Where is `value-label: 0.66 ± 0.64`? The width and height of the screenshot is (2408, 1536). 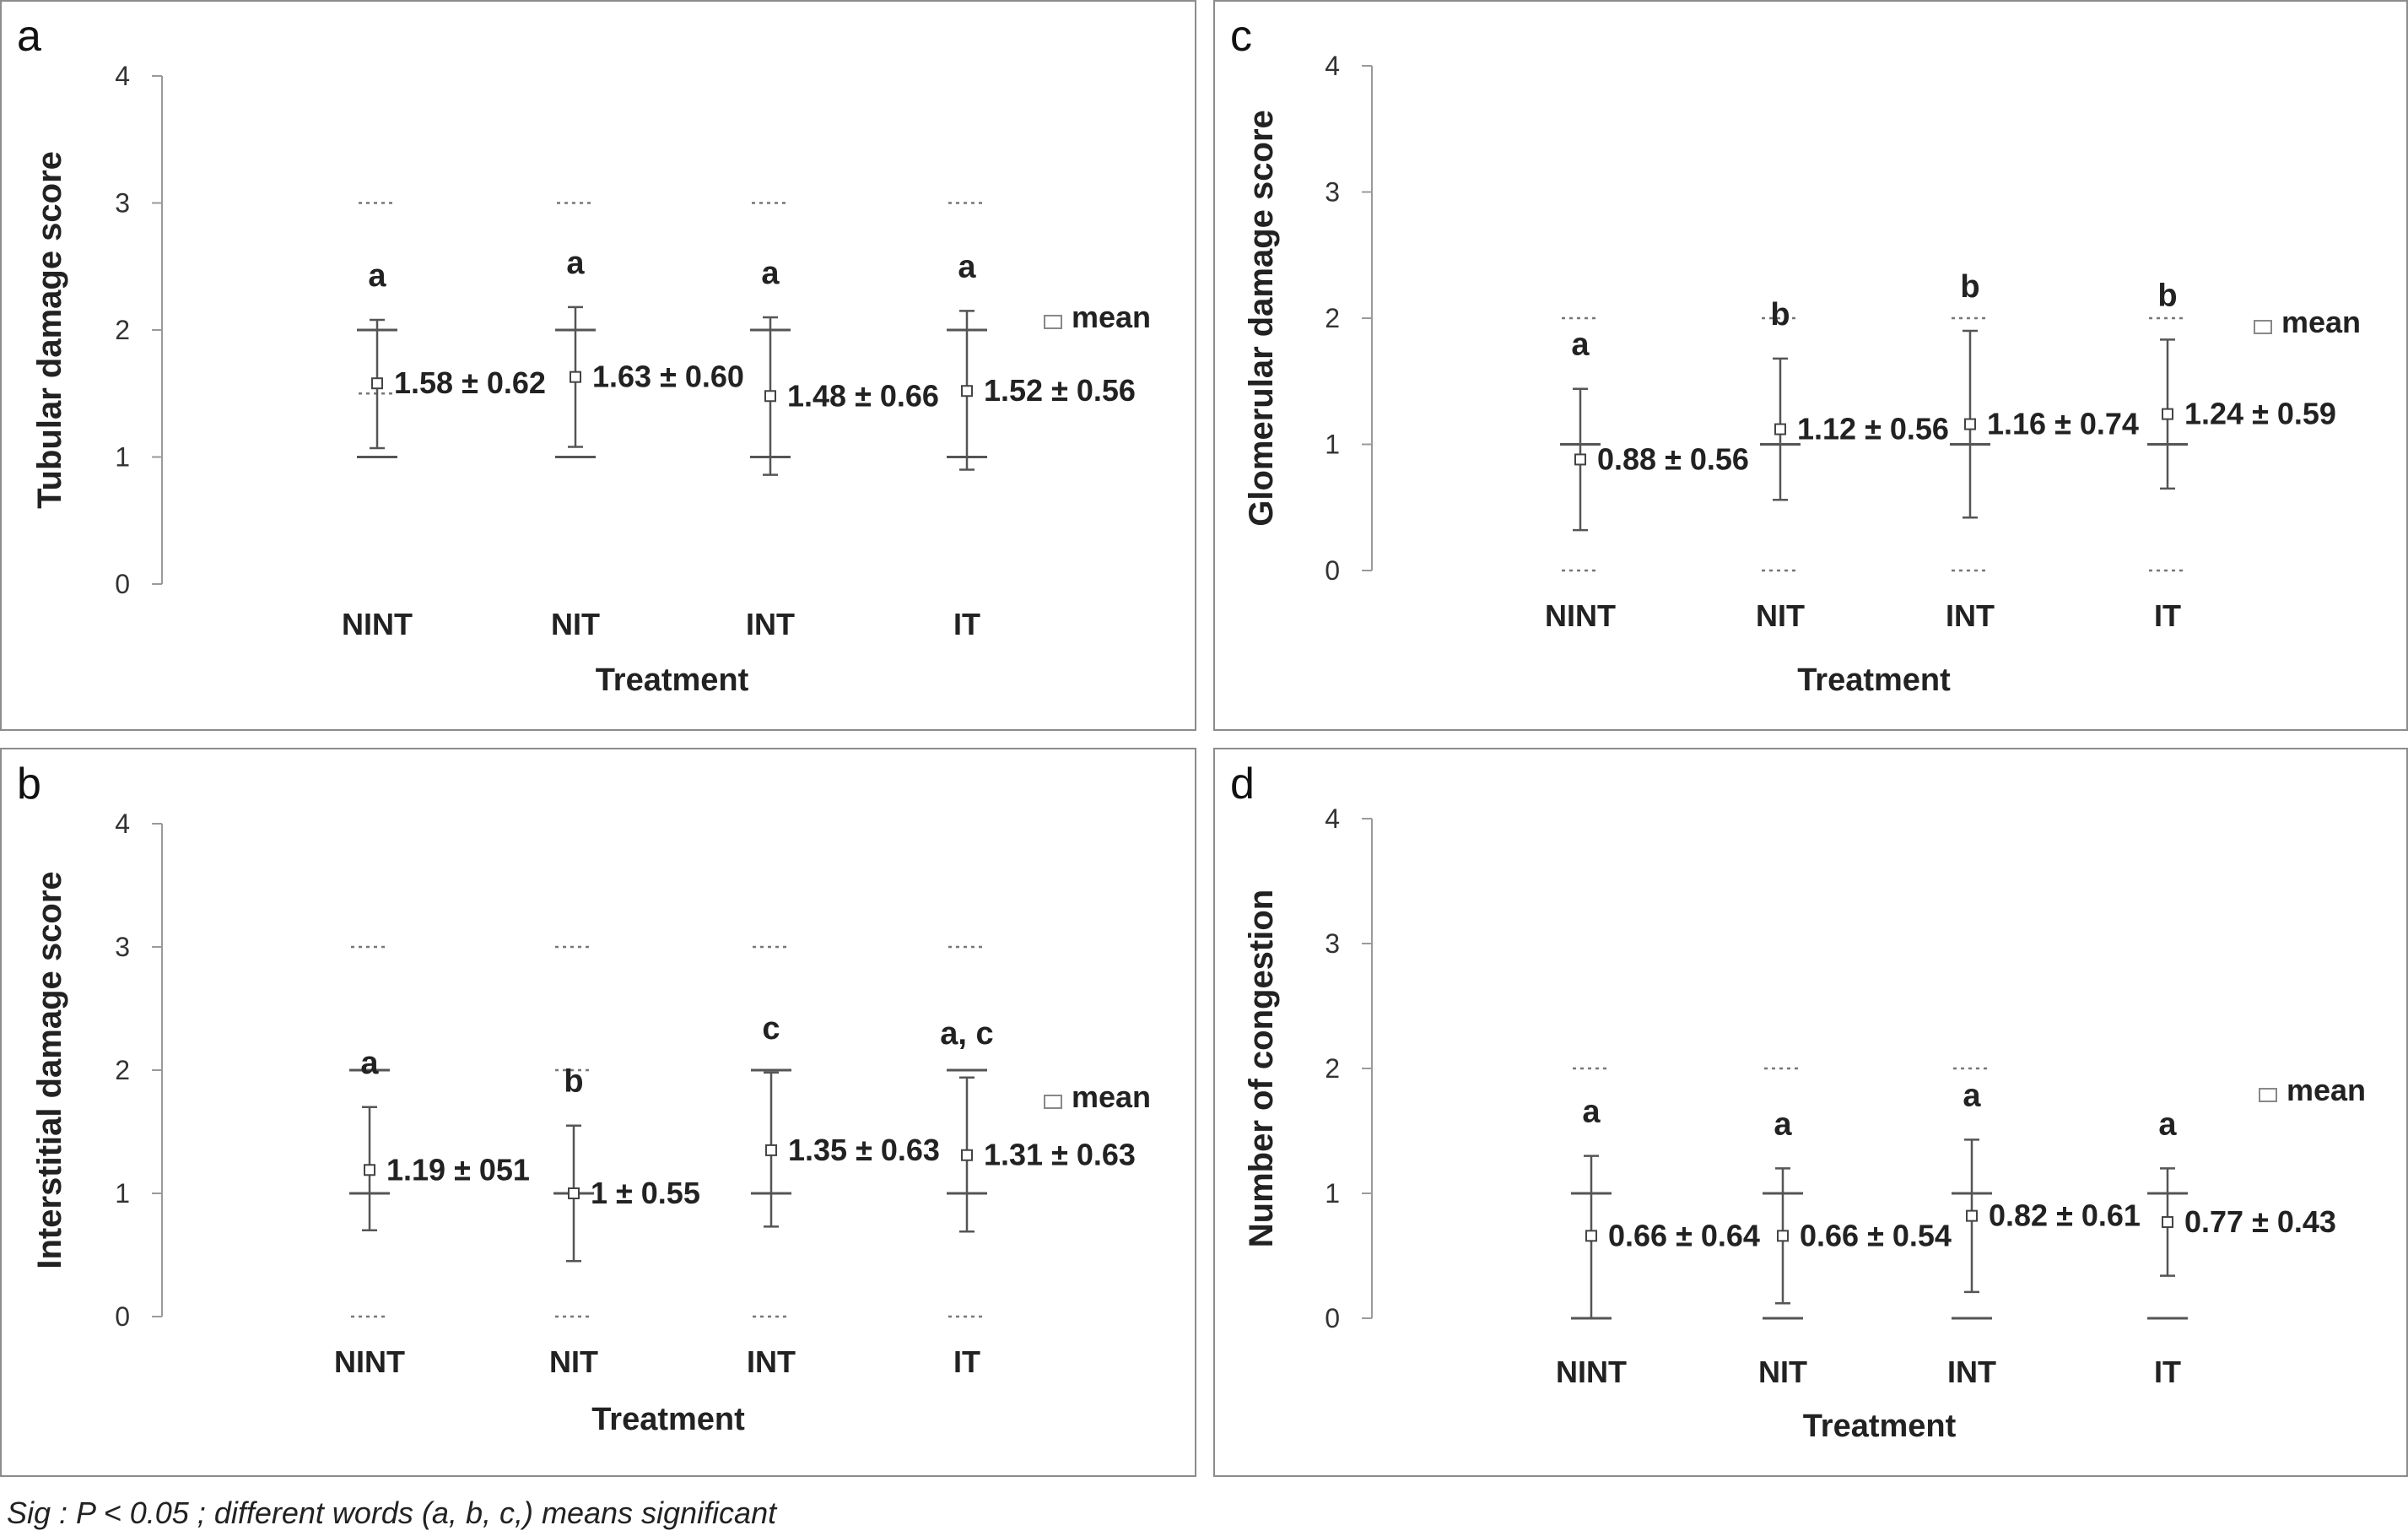
value-label: 0.66 ± 0.64 is located at coordinates (1684, 1235).